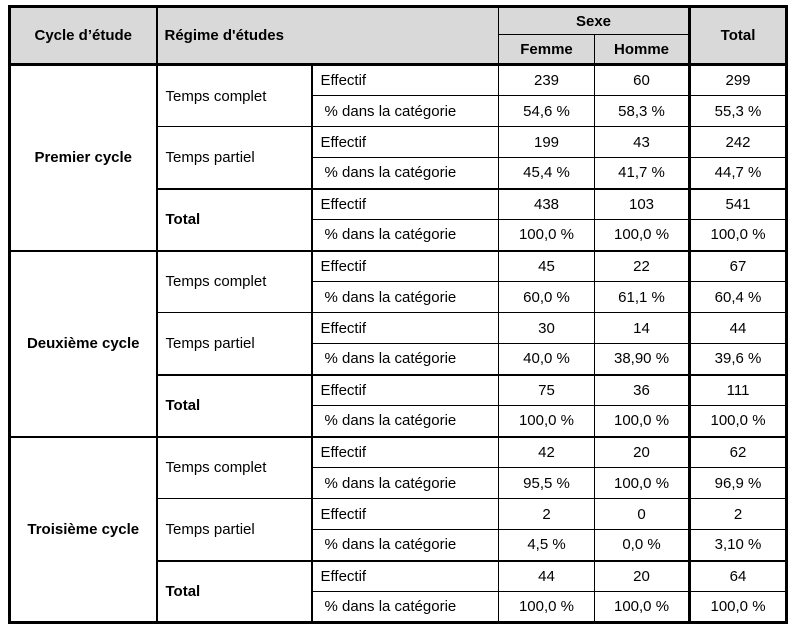  I want to click on value-total: 67, so click(738, 265).